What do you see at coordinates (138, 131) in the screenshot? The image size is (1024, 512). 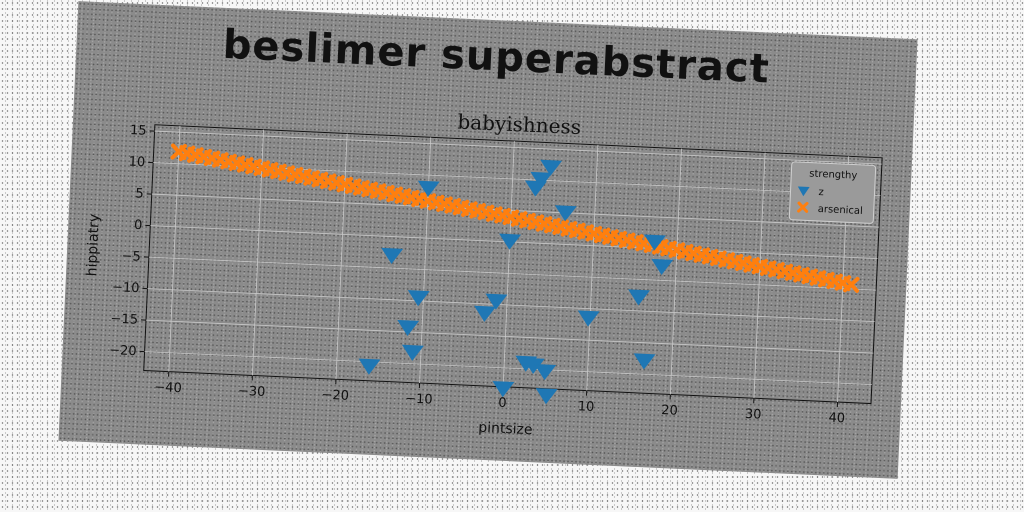 I see `y-tick-label: 15` at bounding box center [138, 131].